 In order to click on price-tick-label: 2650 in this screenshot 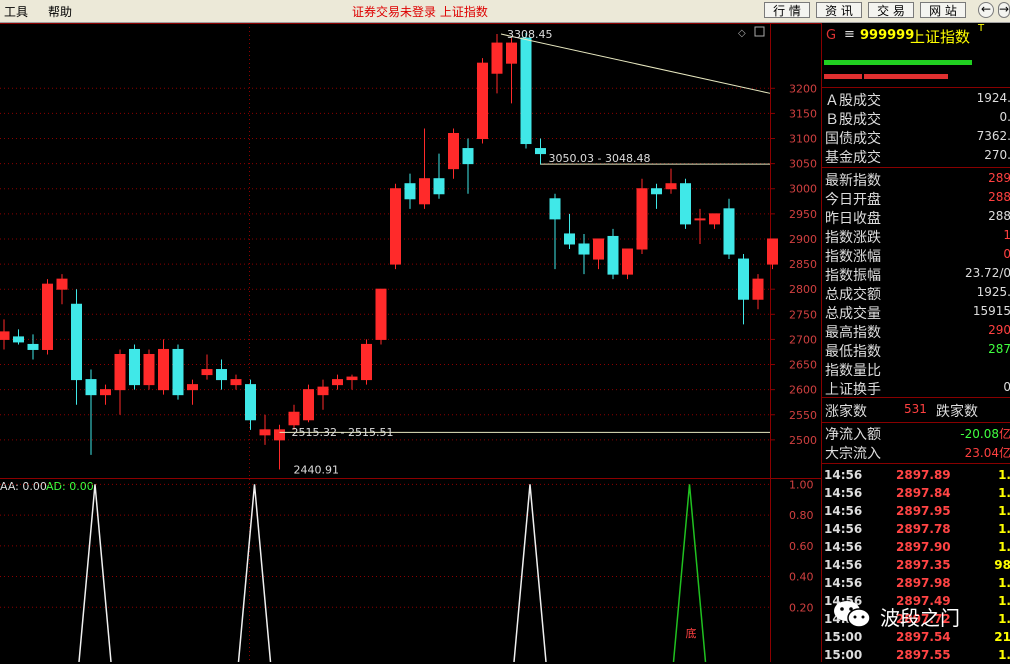, I will do `click(803, 365)`.